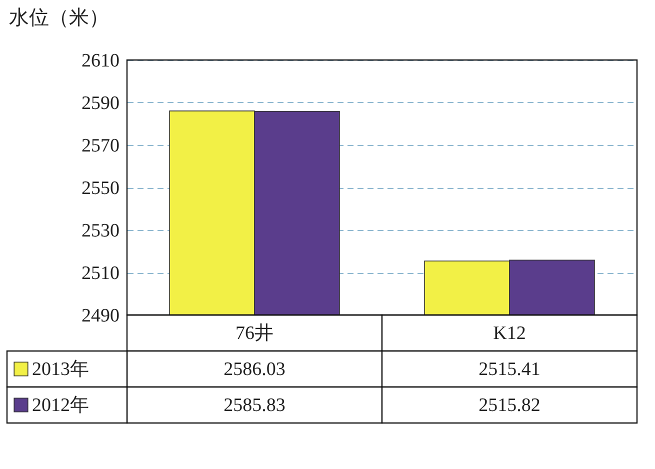 This screenshot has width=655, height=469. Describe the element at coordinates (60, 369) in the screenshot. I see `legend-label: 2013年` at that location.